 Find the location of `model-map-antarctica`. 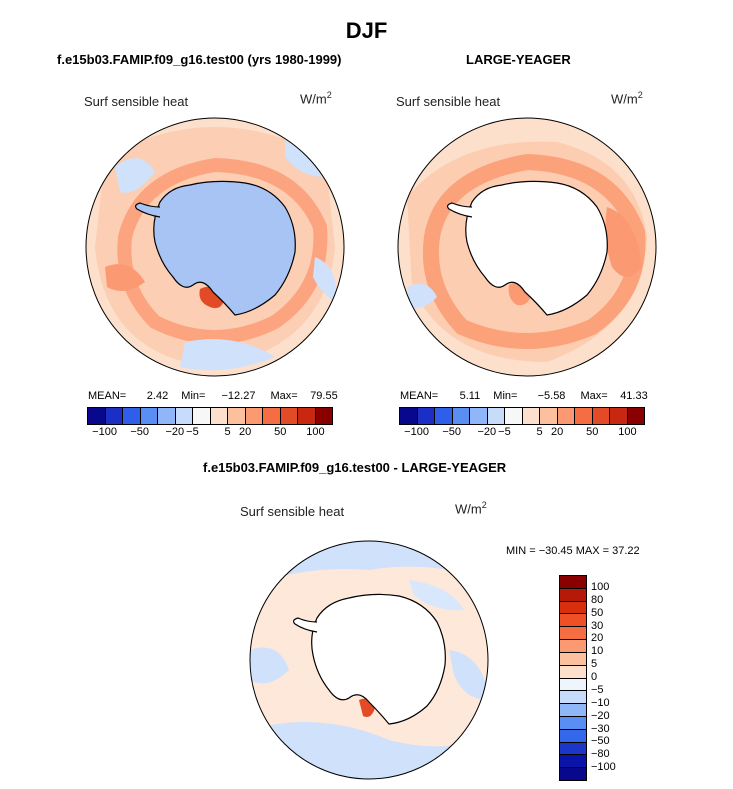

model-map-antarctica is located at coordinates (224, 248).